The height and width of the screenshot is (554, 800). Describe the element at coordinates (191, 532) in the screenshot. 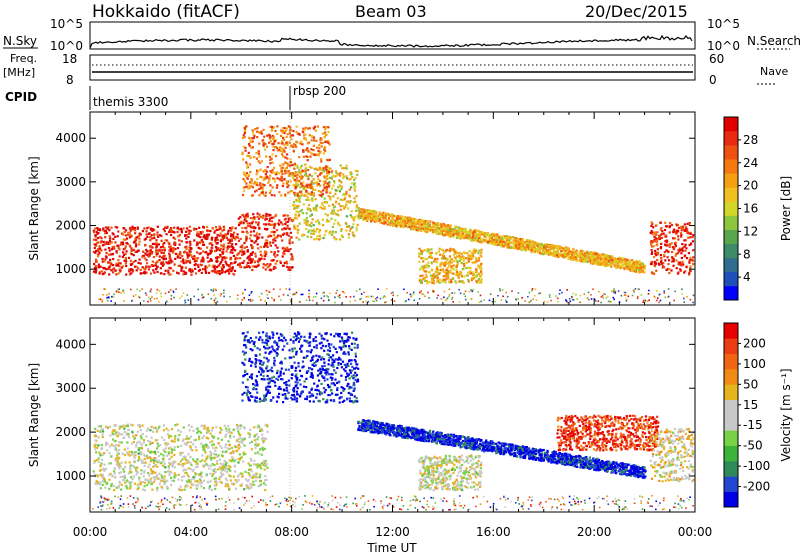

I see `x-tick-label: 04:00` at that location.